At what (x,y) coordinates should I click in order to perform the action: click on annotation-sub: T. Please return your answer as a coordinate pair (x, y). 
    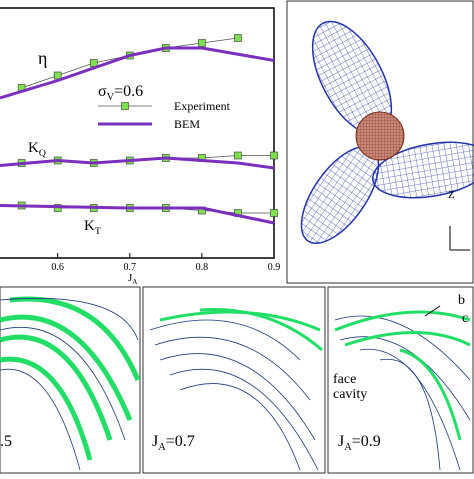
    Looking at the image, I should click on (98, 231).